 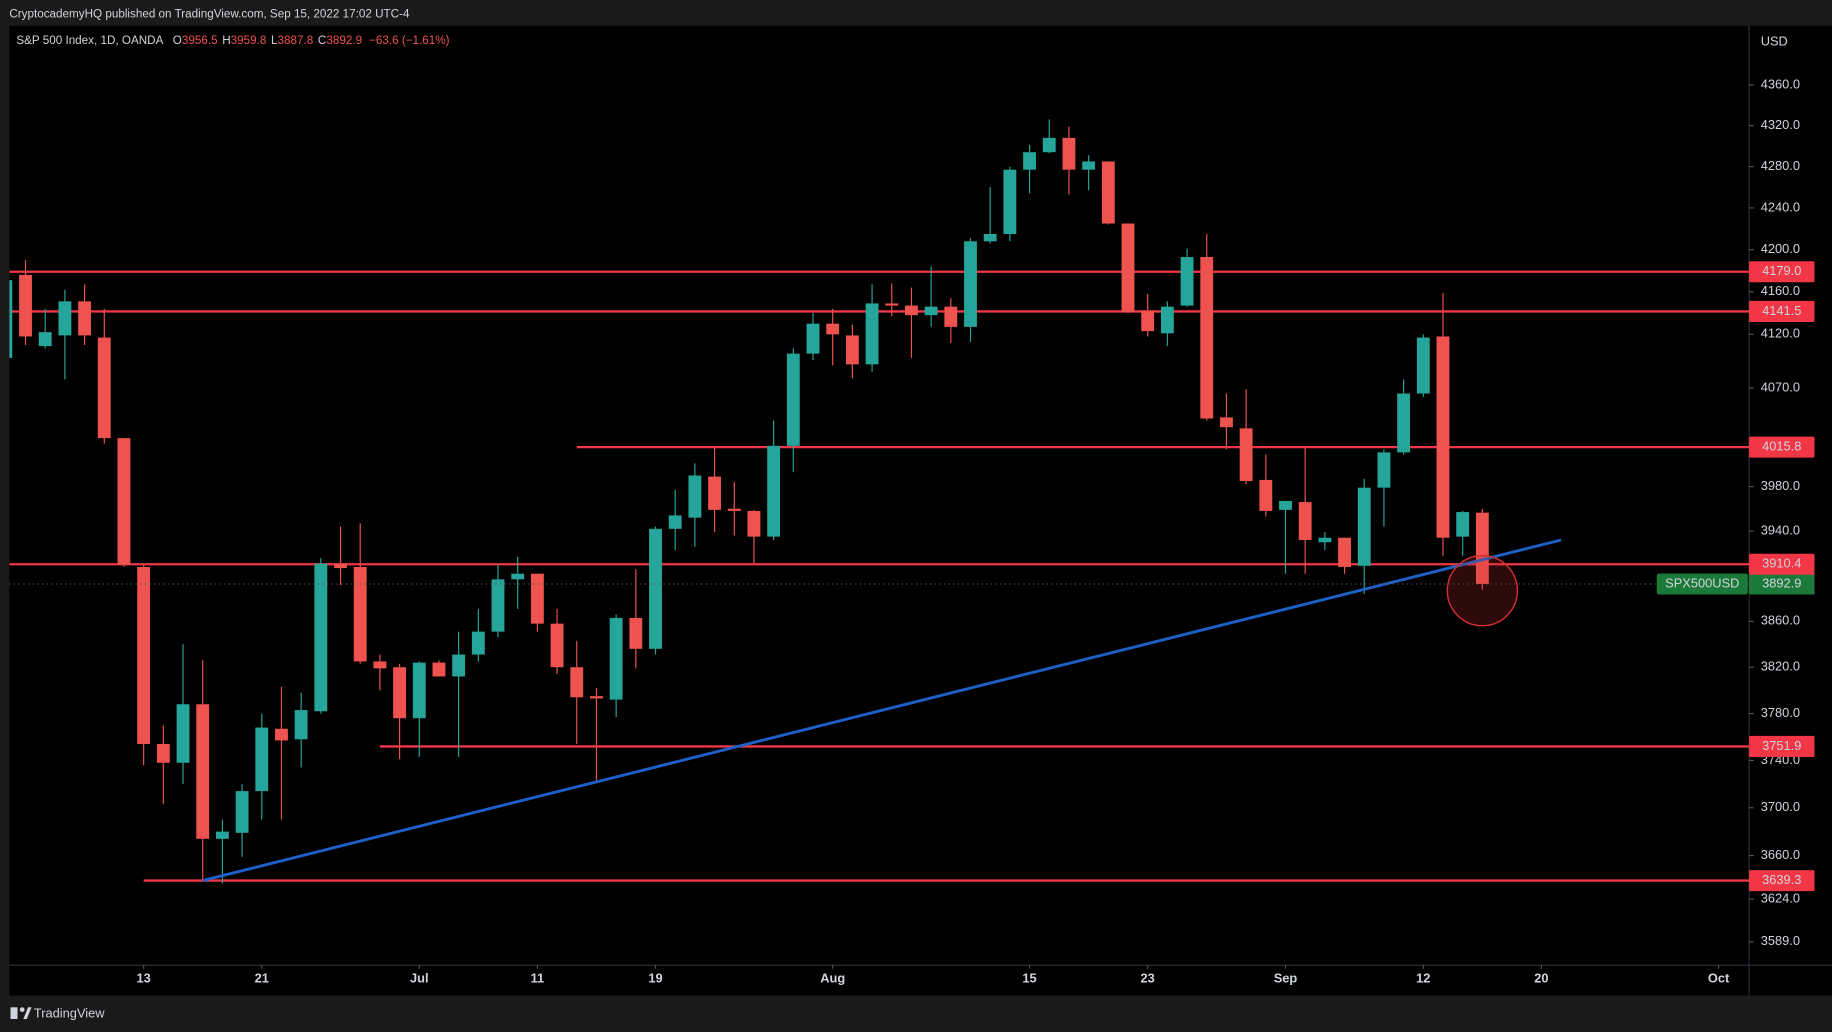 I want to click on x-tick-label: 21, so click(x=262, y=978).